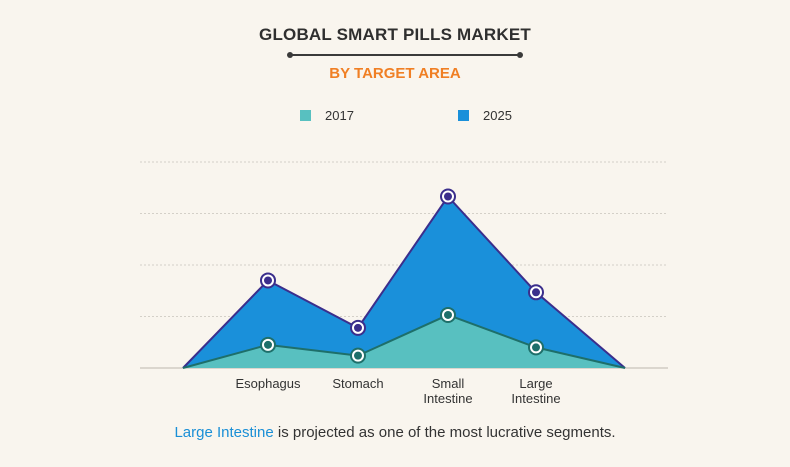 The image size is (790, 467). What do you see at coordinates (405, 55) in the screenshot?
I see `title-divider` at bounding box center [405, 55].